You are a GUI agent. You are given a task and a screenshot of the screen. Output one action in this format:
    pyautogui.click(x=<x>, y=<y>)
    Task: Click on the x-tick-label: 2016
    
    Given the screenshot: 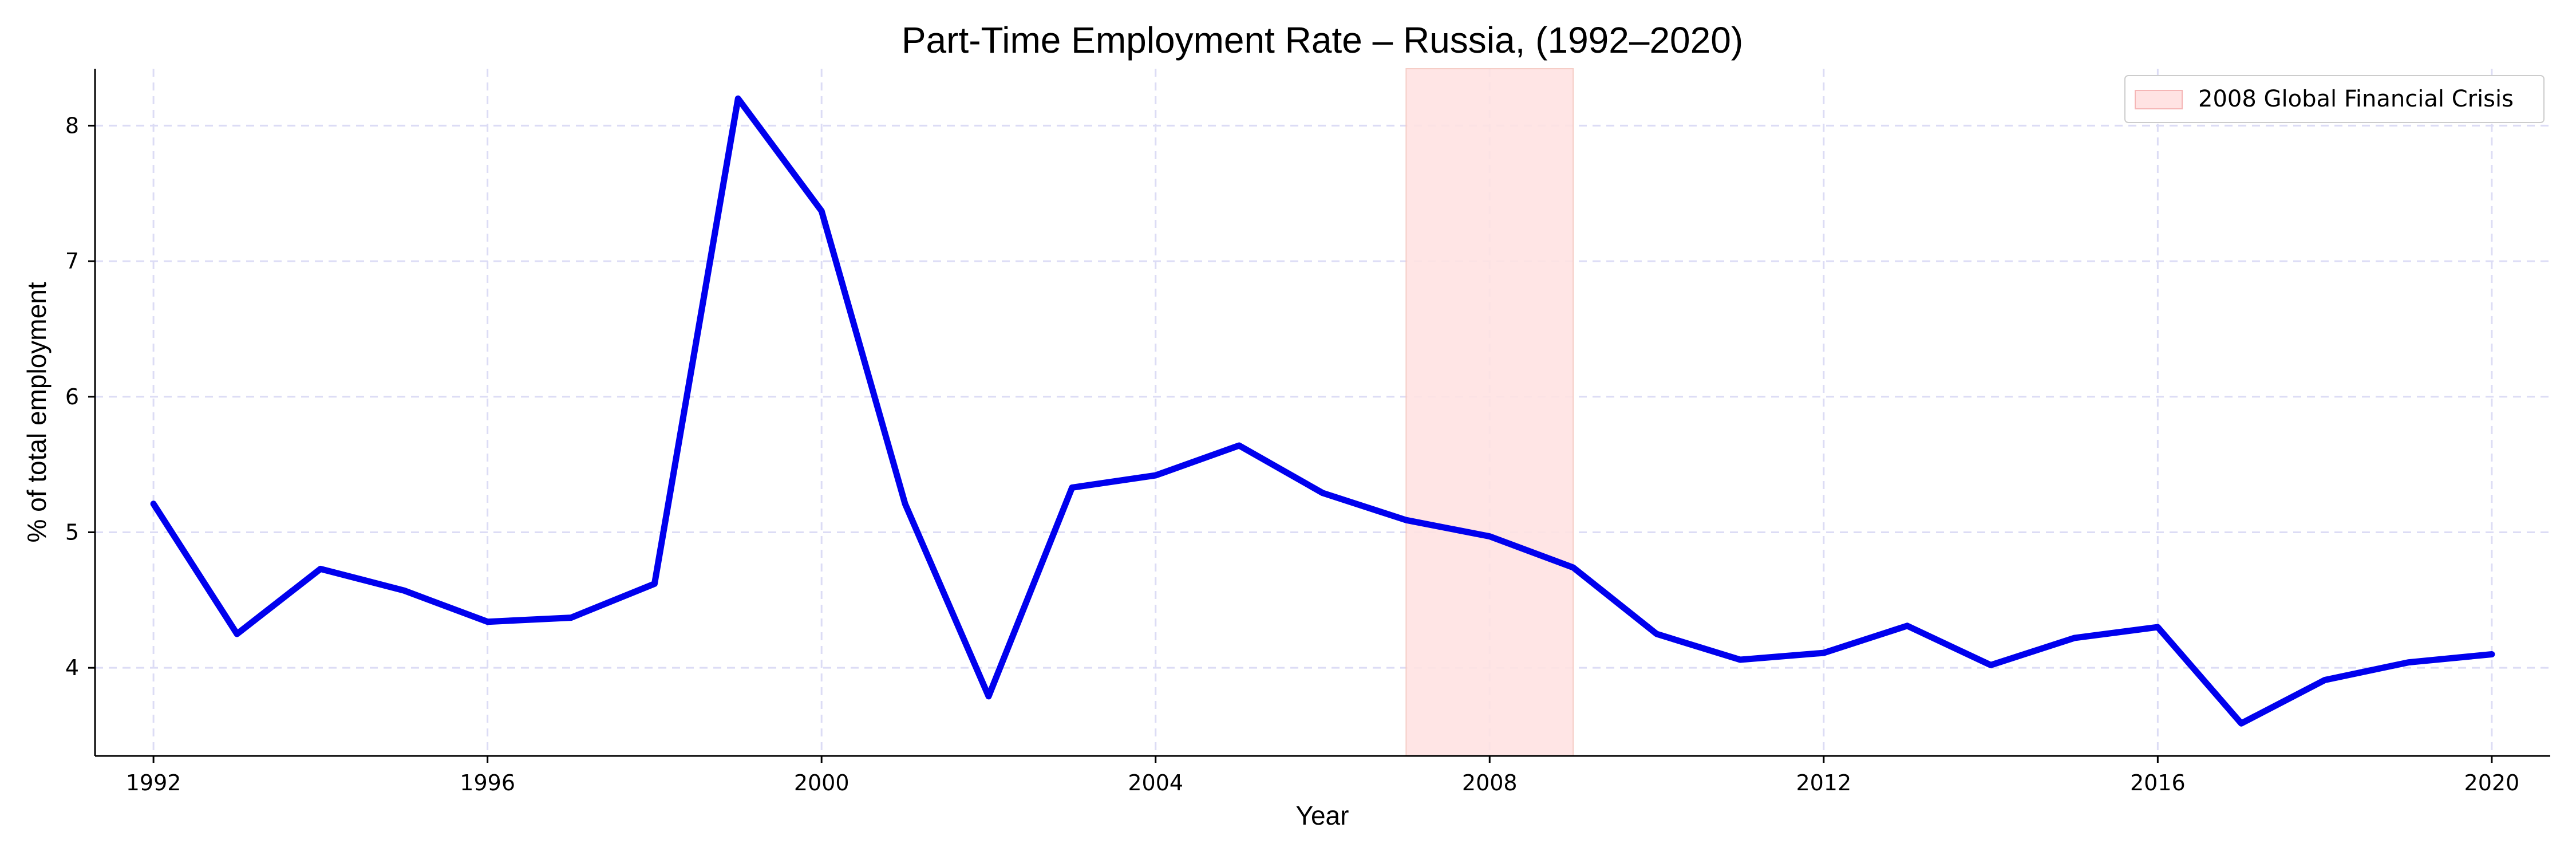 What is the action you would take?
    pyautogui.click(x=2158, y=782)
    